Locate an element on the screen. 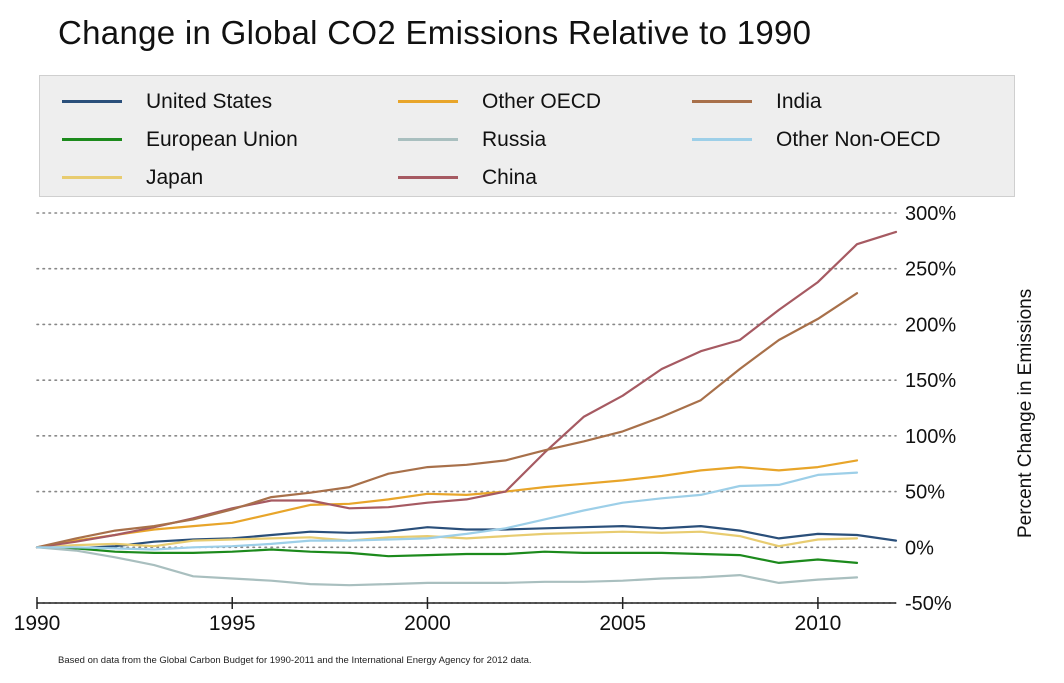  series-line-united-states is located at coordinates (466, 537).